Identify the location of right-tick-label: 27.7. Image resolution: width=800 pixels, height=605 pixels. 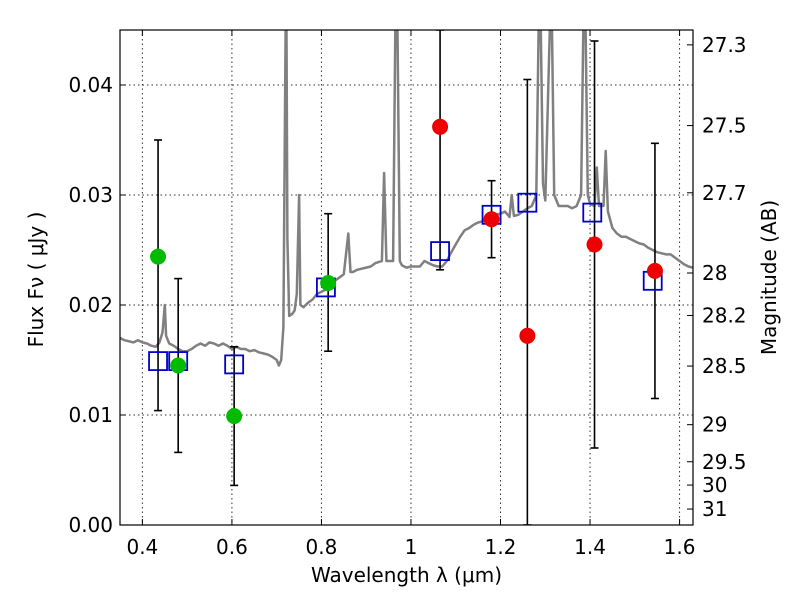
(724, 193).